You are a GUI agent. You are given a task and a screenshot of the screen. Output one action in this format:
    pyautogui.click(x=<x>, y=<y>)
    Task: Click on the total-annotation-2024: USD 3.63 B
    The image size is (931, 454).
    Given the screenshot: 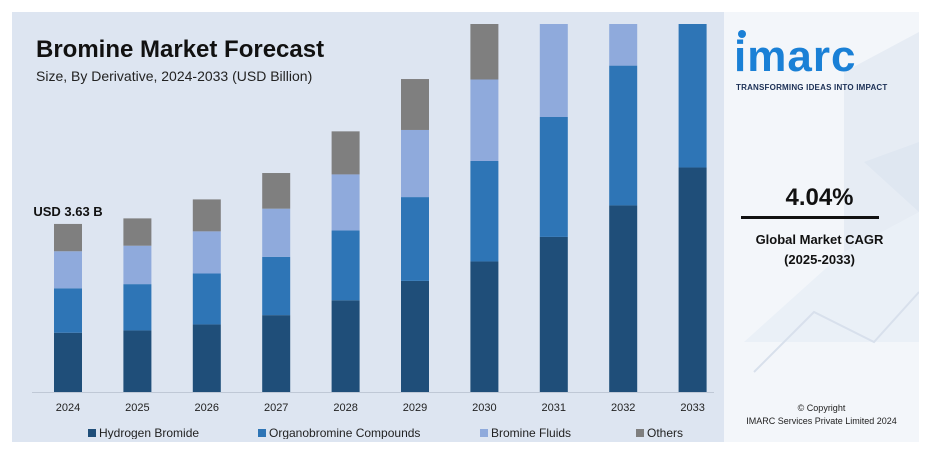 What is the action you would take?
    pyautogui.click(x=67, y=211)
    